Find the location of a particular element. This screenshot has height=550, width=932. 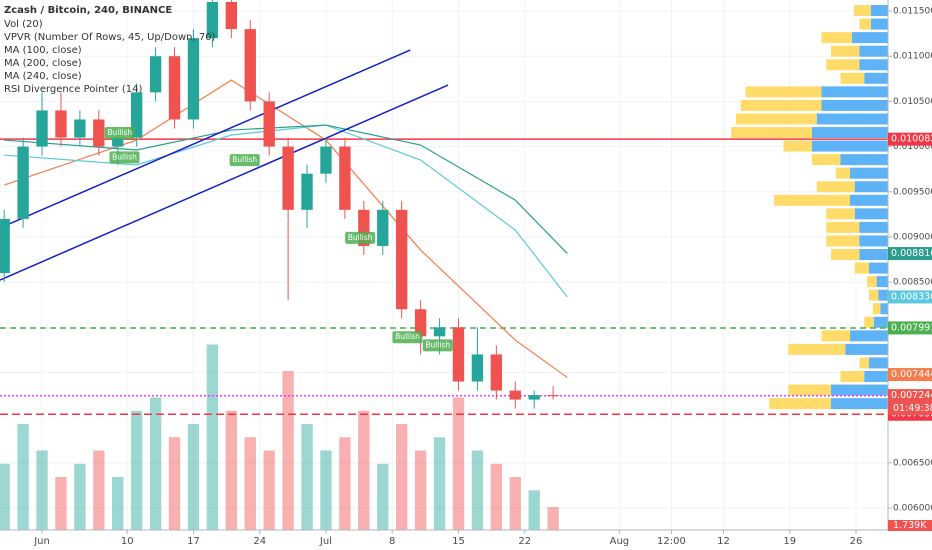

chart-title: Zcash / Bitcoin, 240, BINANCE is located at coordinates (88, 10).